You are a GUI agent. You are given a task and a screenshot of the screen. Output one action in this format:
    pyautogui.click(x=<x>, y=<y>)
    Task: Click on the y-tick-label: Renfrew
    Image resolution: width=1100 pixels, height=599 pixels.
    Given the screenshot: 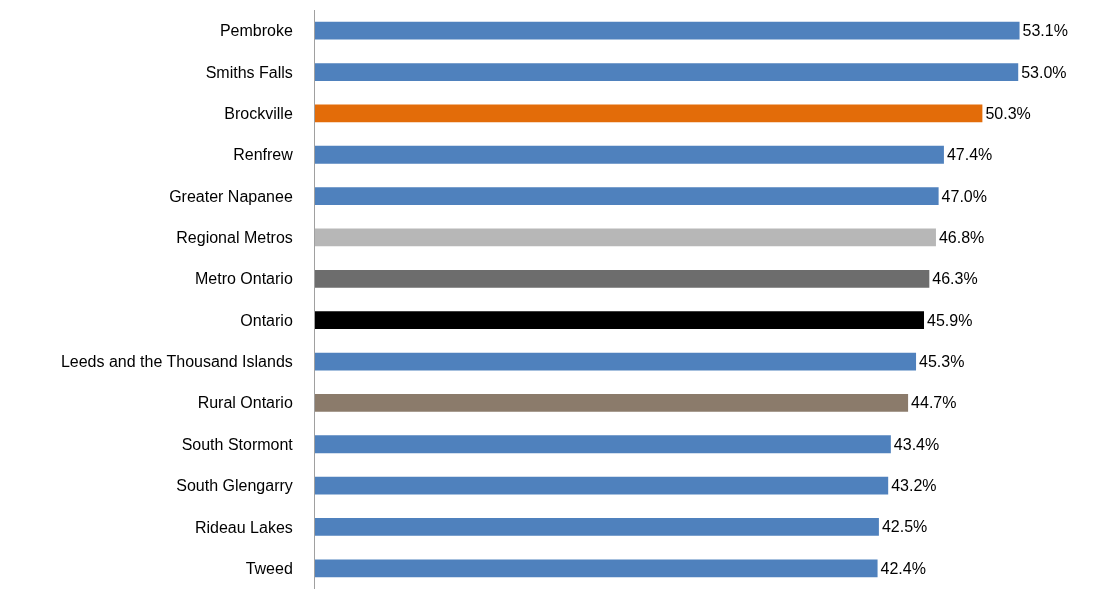 What is the action you would take?
    pyautogui.click(x=263, y=155)
    